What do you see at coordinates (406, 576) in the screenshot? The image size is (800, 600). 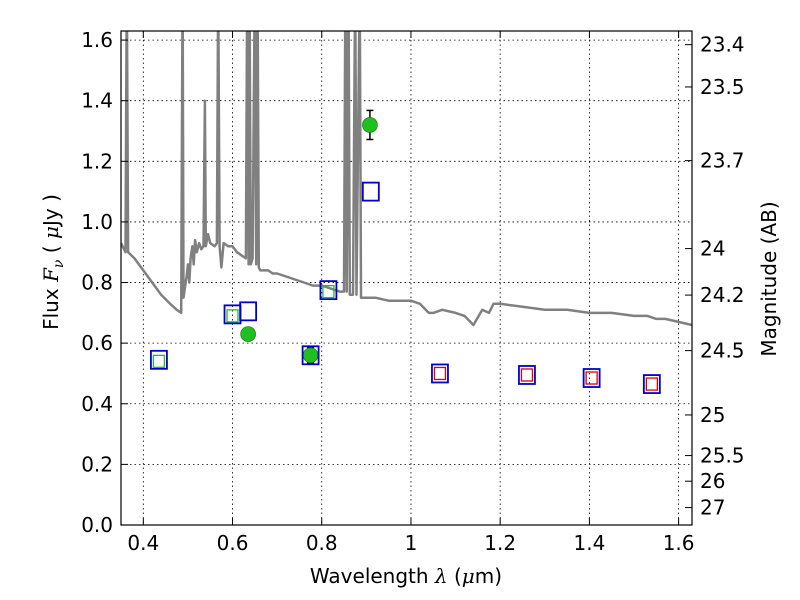 I see `x-axis-label: Wavelength λ (μm)` at bounding box center [406, 576].